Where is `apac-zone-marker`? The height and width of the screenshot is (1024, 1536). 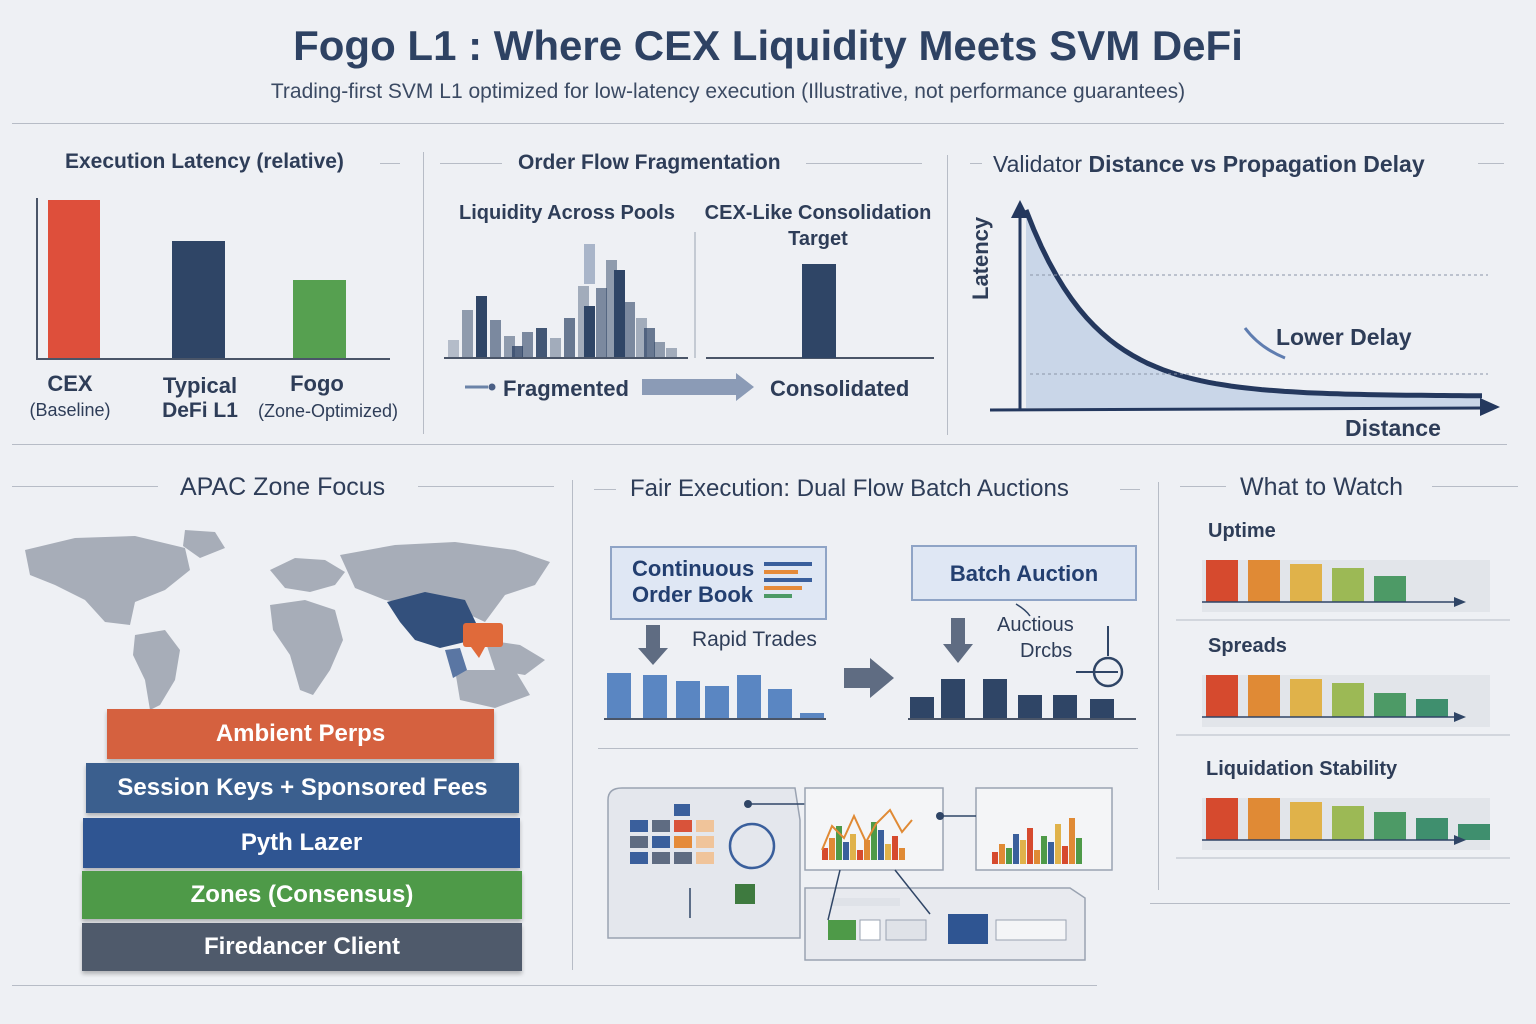 apac-zone-marker is located at coordinates (483, 635).